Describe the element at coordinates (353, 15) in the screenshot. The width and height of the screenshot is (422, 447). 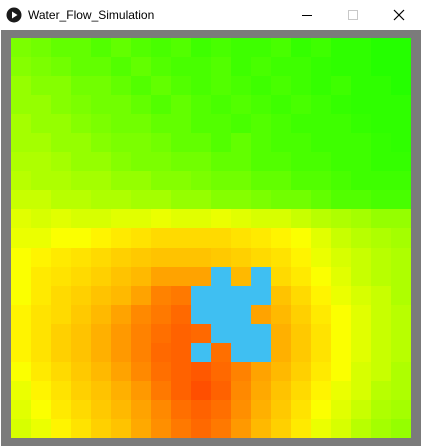
I see `maximize-button` at that location.